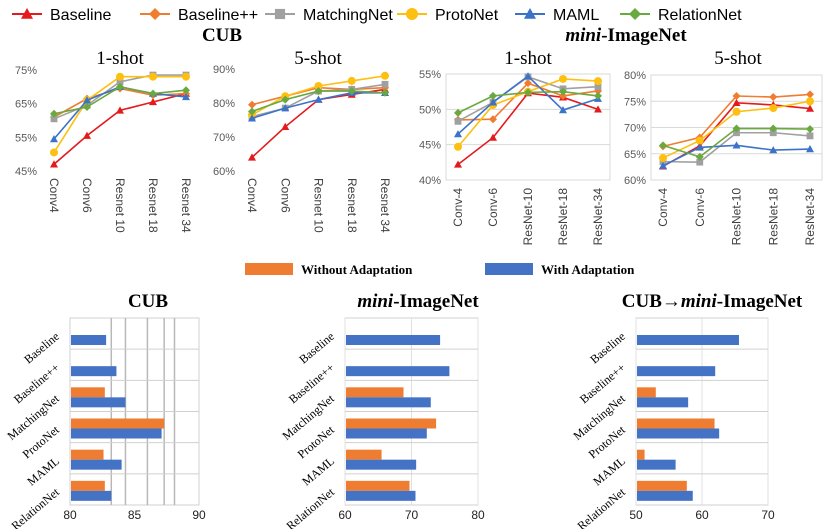 Image resolution: width=838 pixels, height=529 pixels. I want to click on series-line-baseline, so click(528, 129).